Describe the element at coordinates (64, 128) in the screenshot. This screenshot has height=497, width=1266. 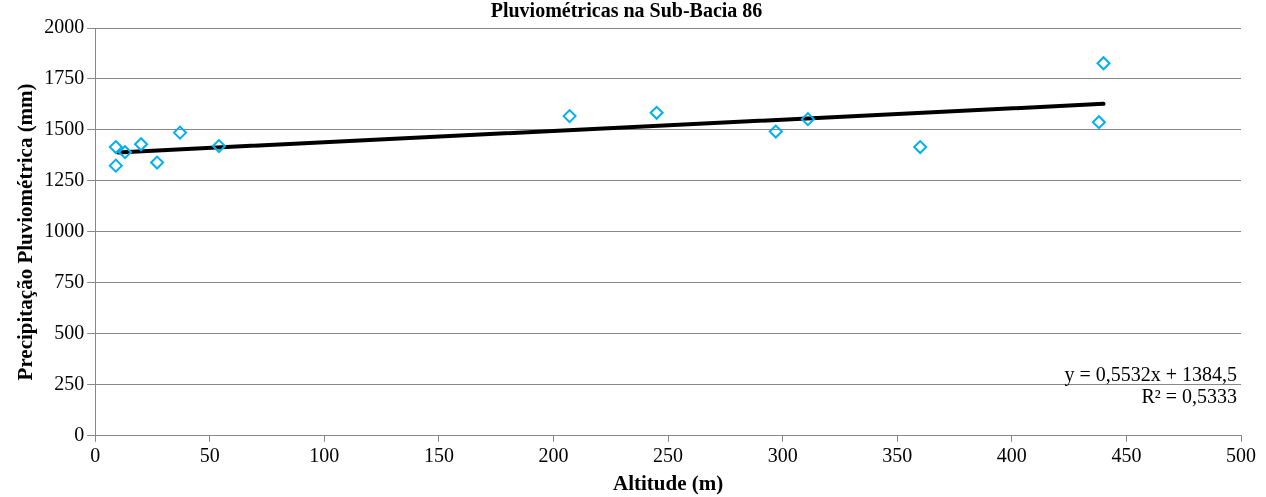
I see `y-tick-label: 1500` at that location.